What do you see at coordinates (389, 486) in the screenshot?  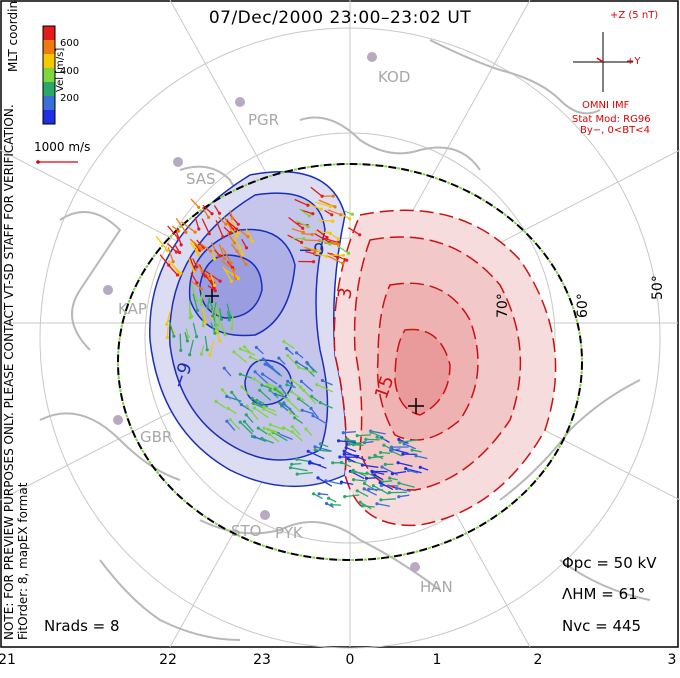 I see `velocity-vector` at bounding box center [389, 486].